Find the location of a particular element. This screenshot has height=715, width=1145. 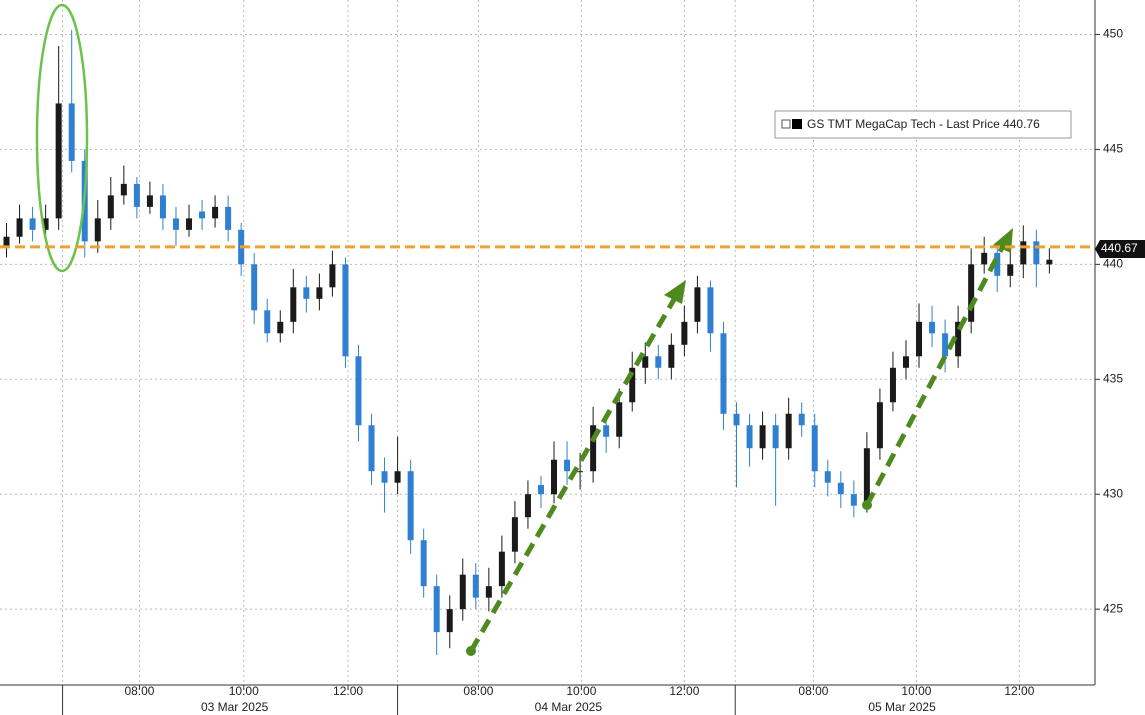

y-tick-label: 450 is located at coordinates (1113, 34).